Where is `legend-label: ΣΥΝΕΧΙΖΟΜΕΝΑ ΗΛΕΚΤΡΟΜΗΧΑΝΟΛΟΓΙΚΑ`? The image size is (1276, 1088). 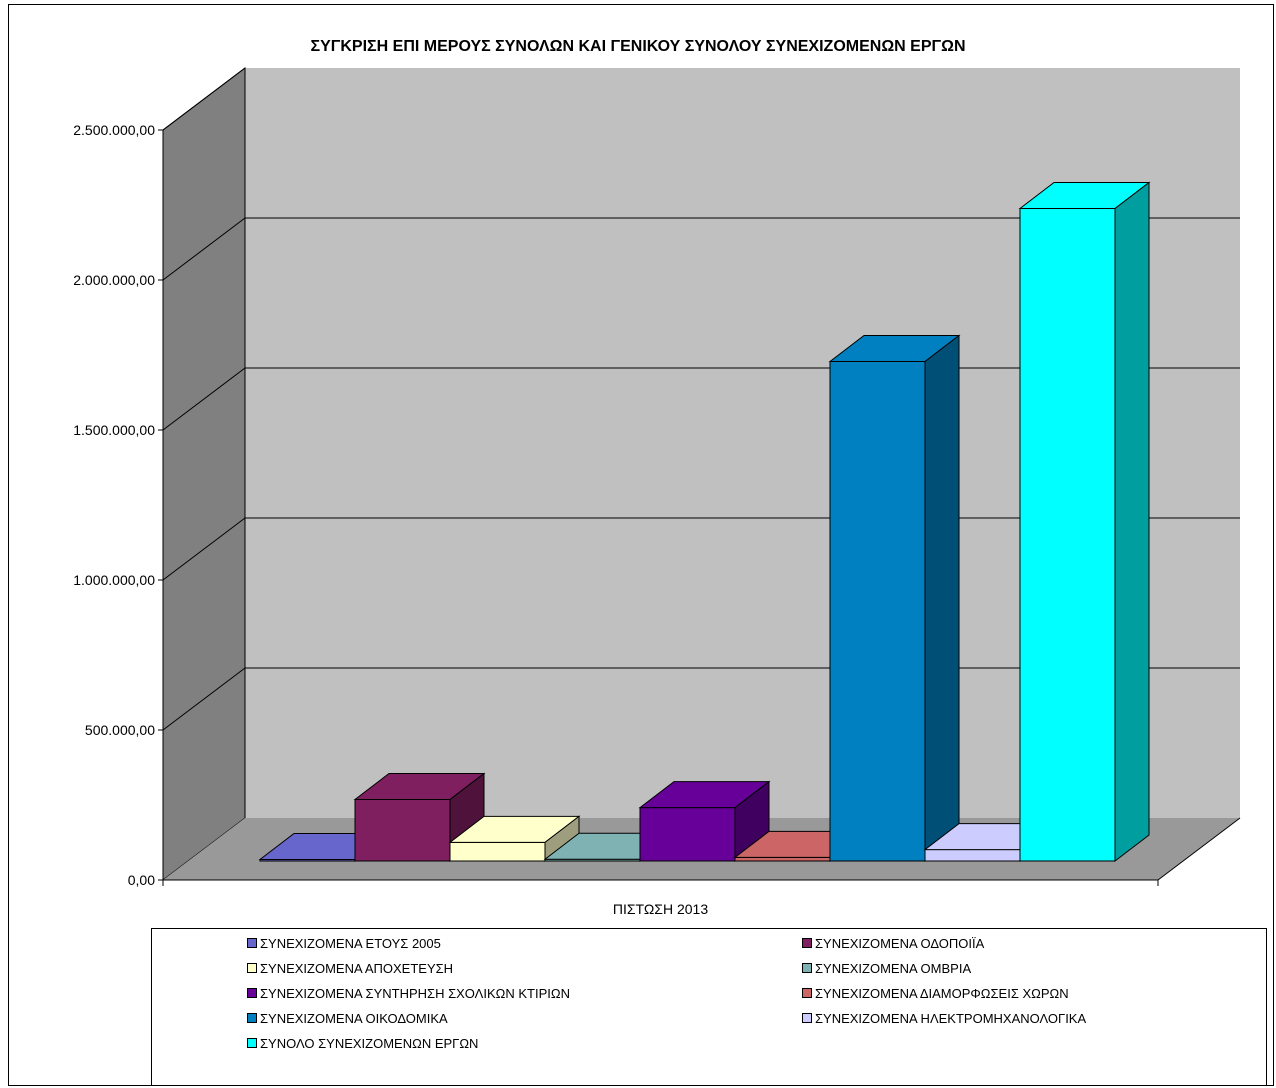 legend-label: ΣΥΝΕΧΙΖΟΜΕΝΑ ΗΛΕΚΤΡΟΜΗΧΑΝΟΛΟΓΙΚΑ is located at coordinates (951, 1018).